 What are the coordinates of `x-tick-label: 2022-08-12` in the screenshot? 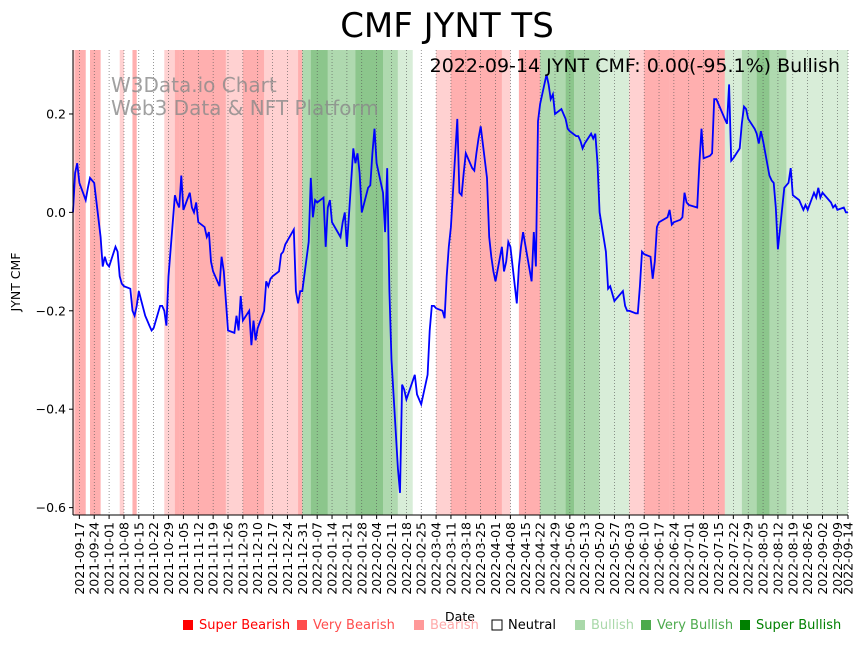 It's located at (777, 558).